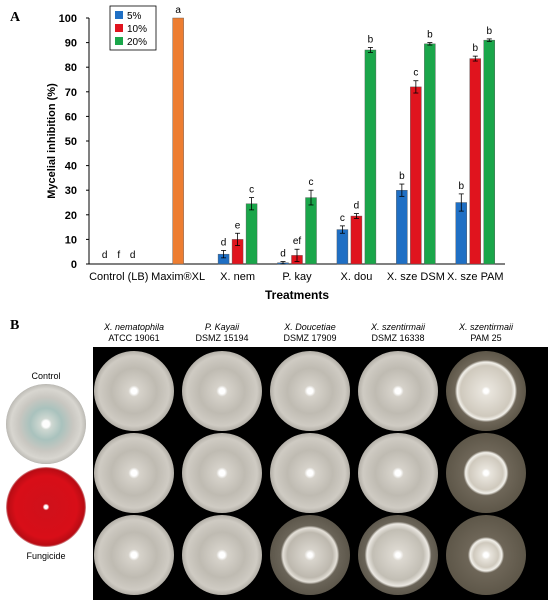 The image size is (550, 607). I want to click on x-axis-label: Treatments, so click(297, 295).